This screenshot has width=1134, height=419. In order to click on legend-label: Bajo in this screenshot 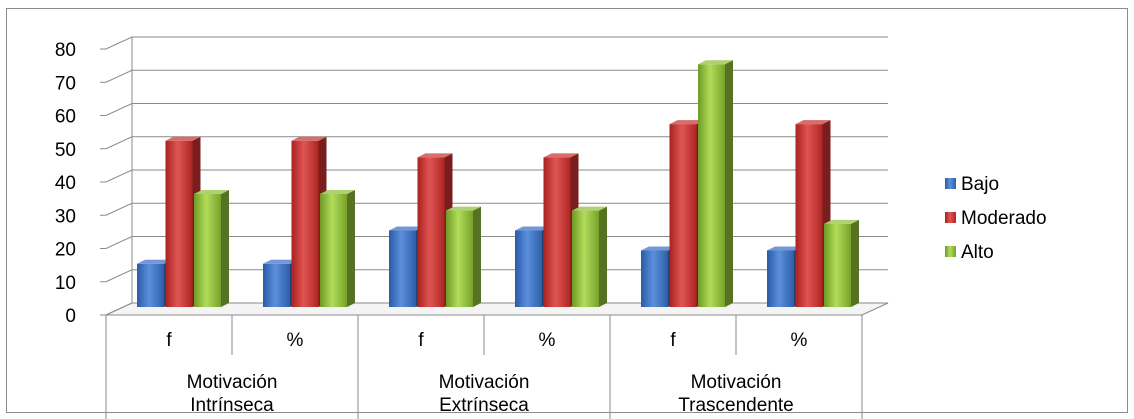, I will do `click(980, 184)`.